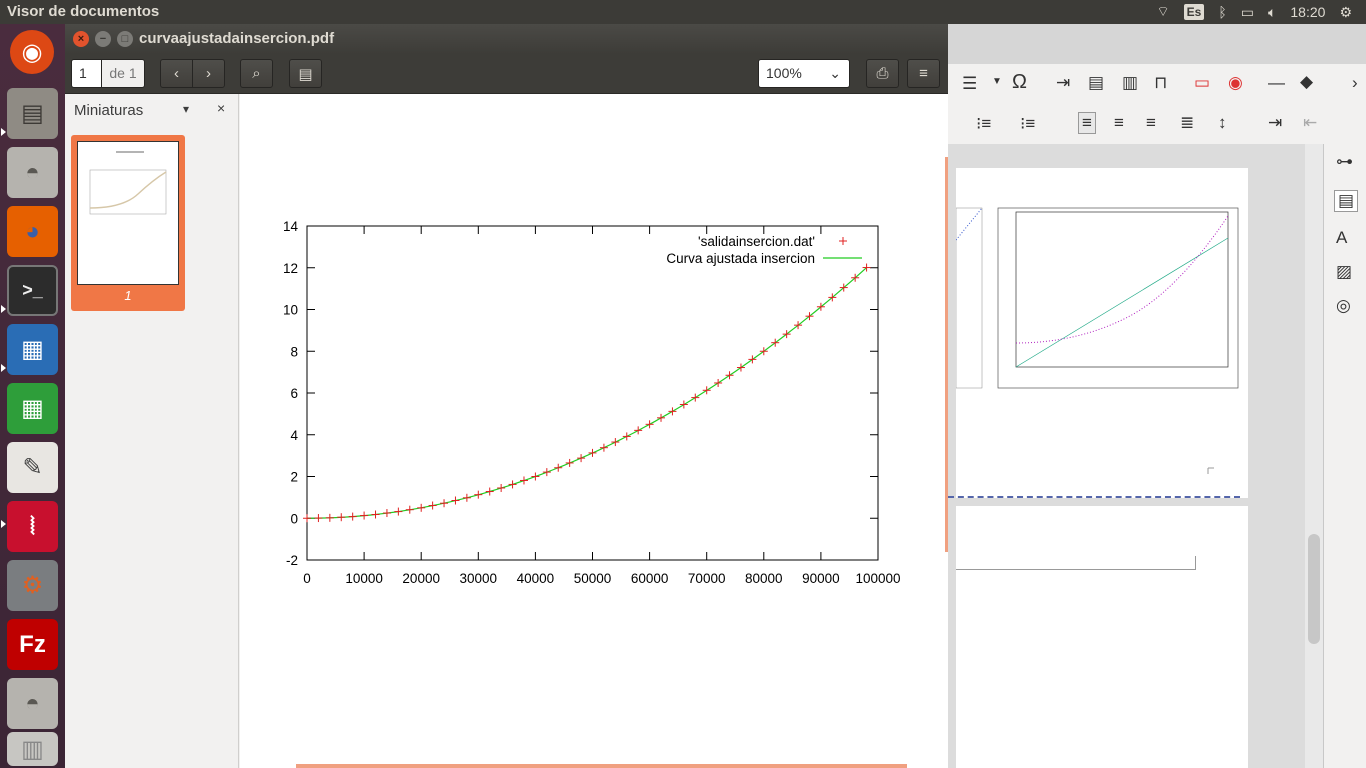  What do you see at coordinates (32, 408) in the screenshot?
I see `calc-icon: ▦` at bounding box center [32, 408].